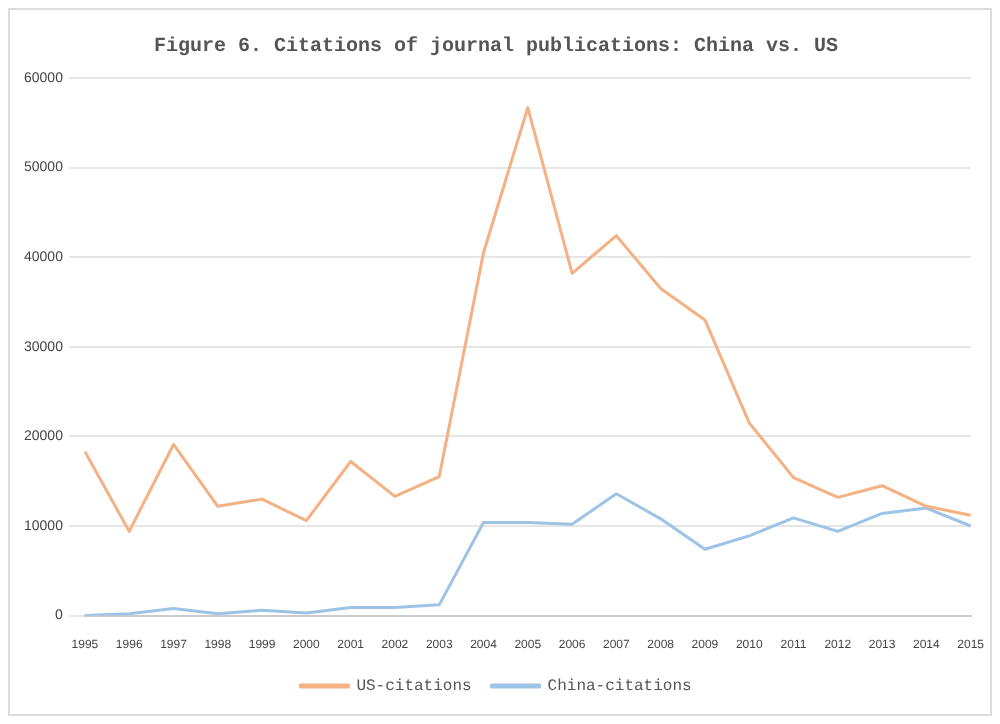  Describe the element at coordinates (496, 47) in the screenshot. I see `chart-title: Figure 6. Citations of journal publications: China vs. US` at that location.